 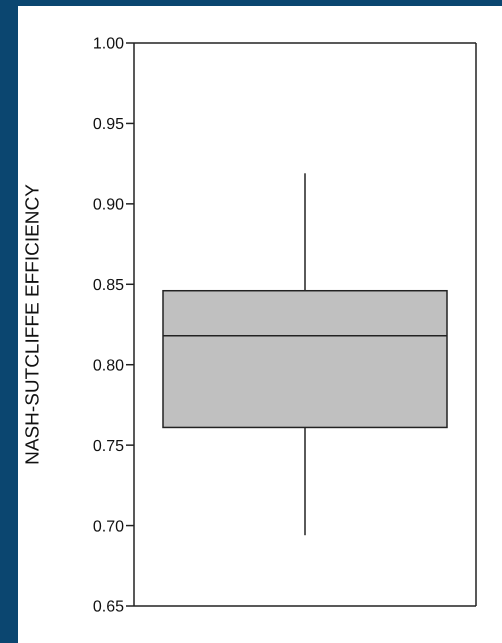 I want to click on y-tick-label: 0.90, so click(x=108, y=205).